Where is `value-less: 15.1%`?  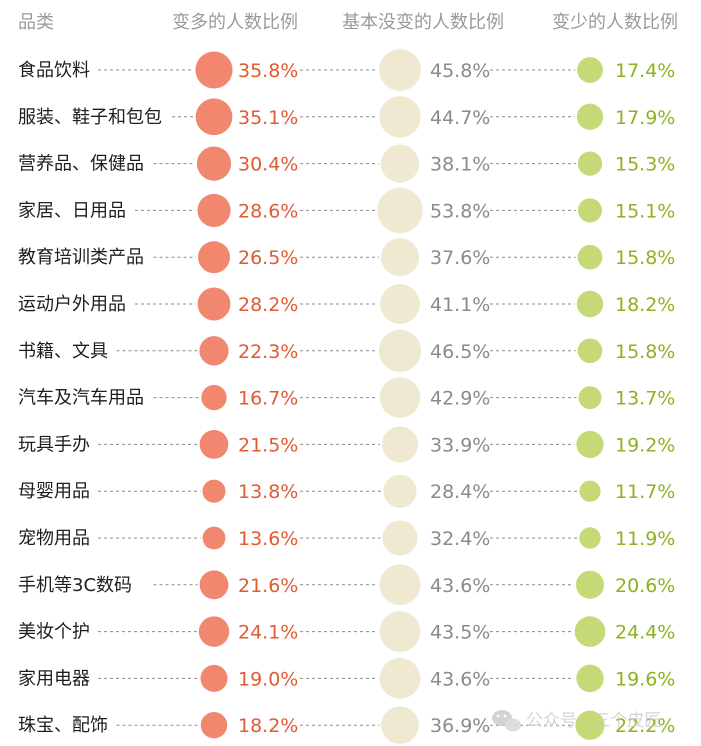
value-less: 15.1% is located at coordinates (645, 211).